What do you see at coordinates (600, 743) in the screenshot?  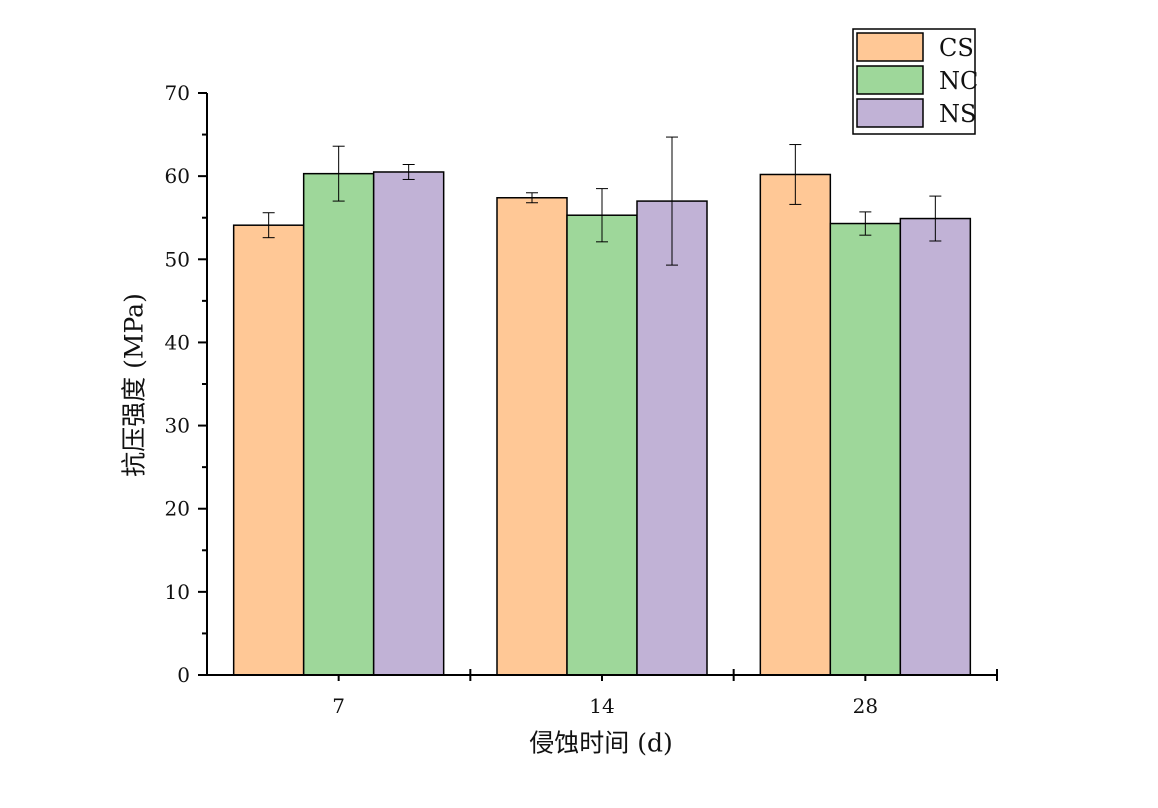 I see `x-axis-title: 侵蚀时间 (d)` at bounding box center [600, 743].